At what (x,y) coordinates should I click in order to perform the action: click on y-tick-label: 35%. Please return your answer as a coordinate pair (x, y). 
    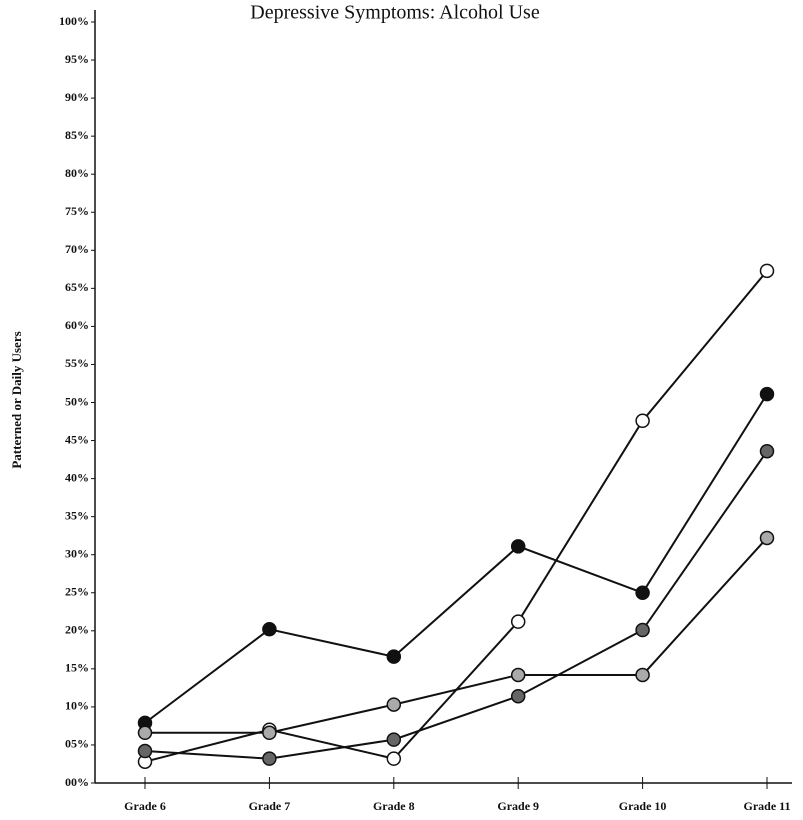
    Looking at the image, I should click on (77, 515).